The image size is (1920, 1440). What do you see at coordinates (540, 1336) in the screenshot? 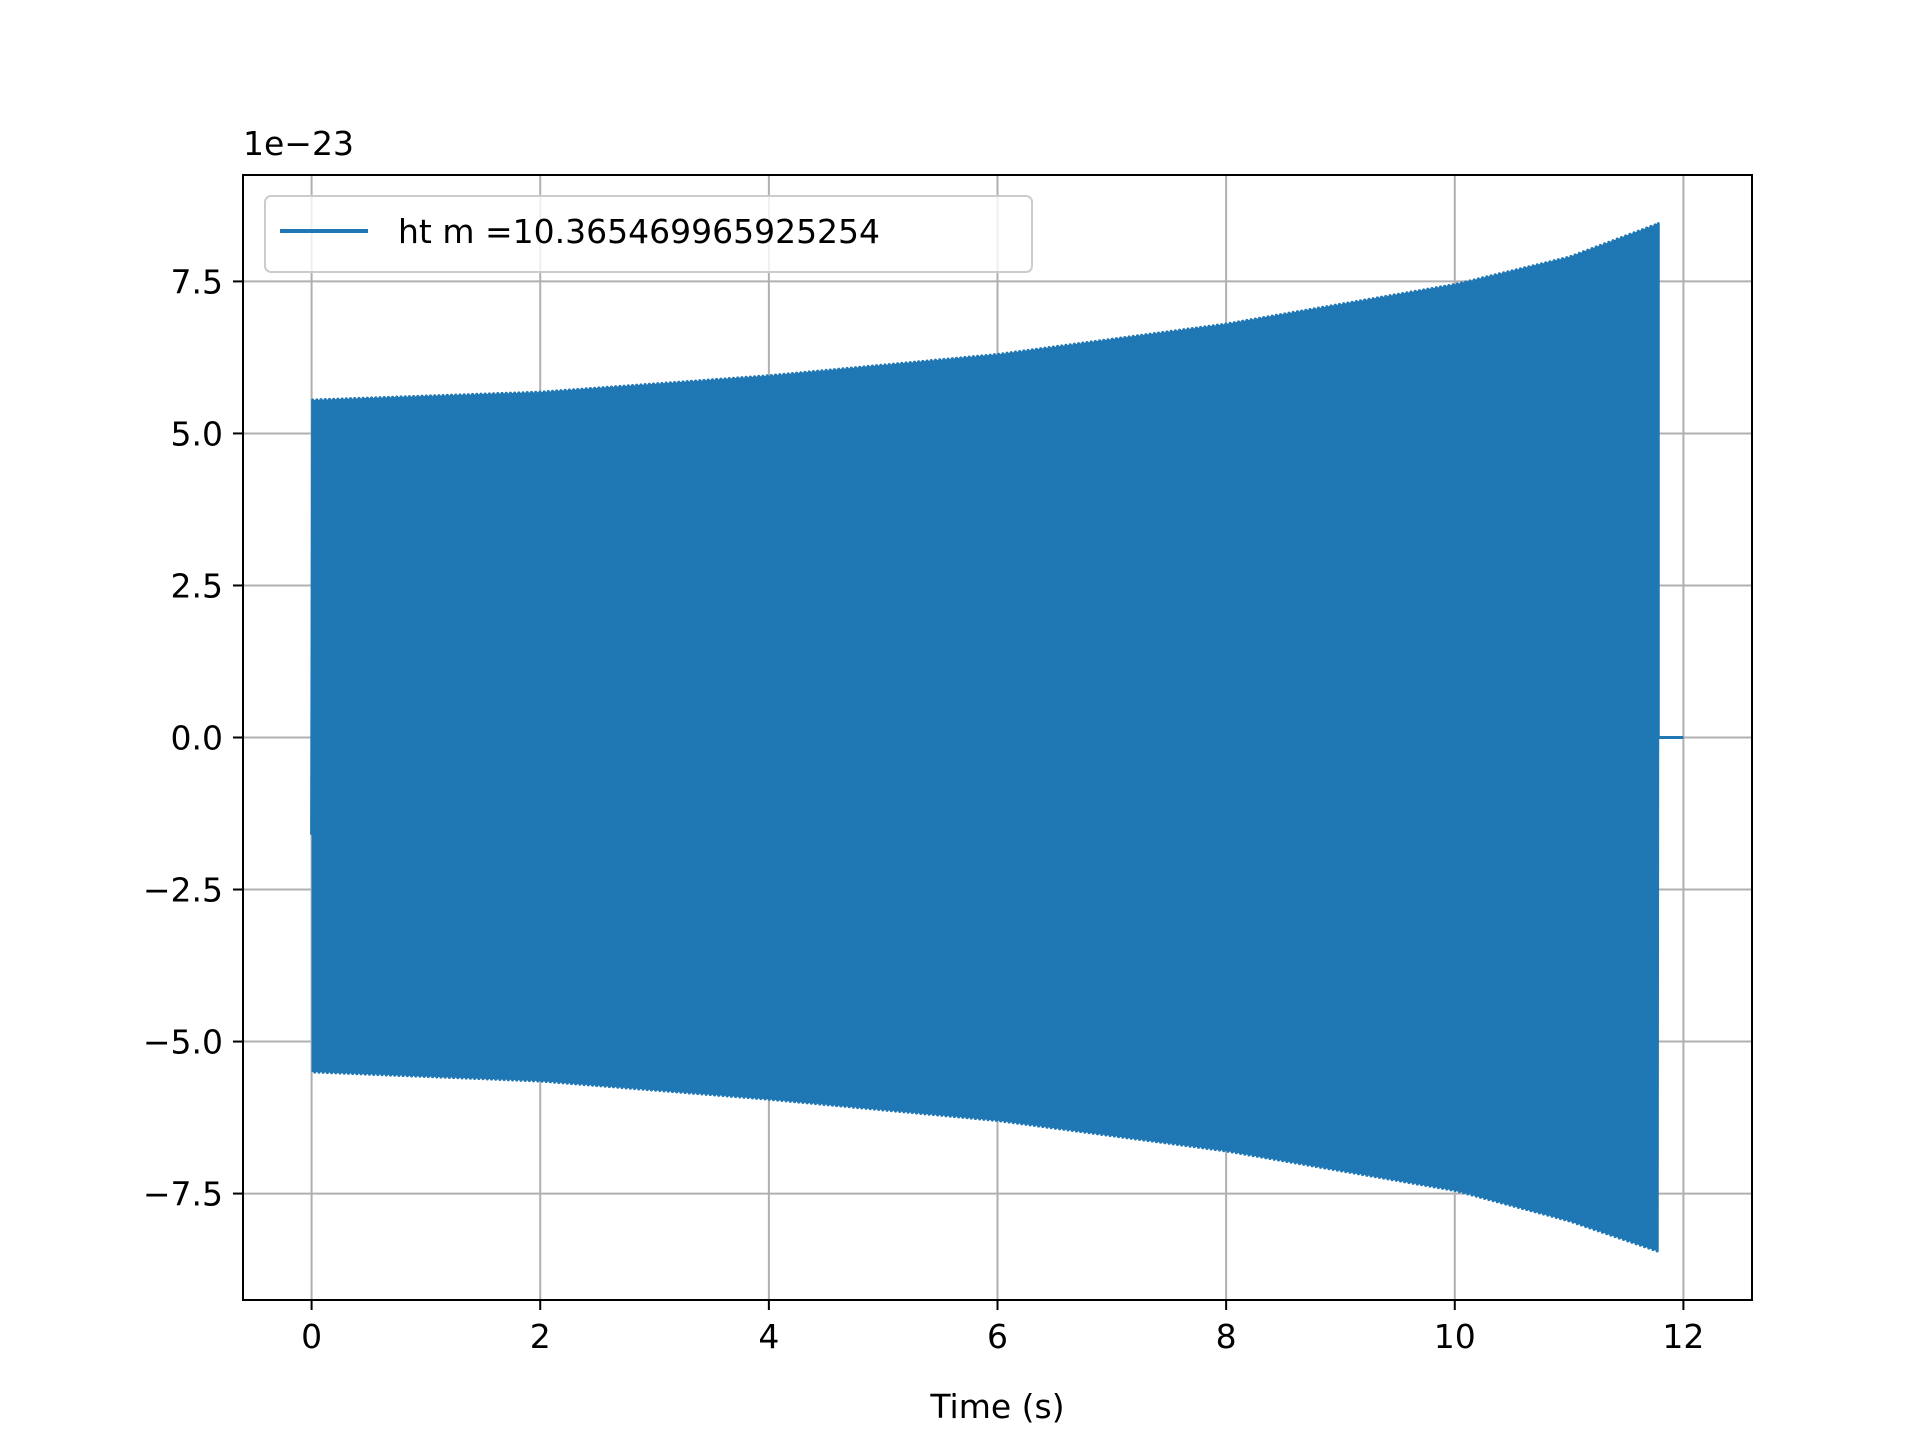
I see `x-tick-label: 2` at bounding box center [540, 1336].